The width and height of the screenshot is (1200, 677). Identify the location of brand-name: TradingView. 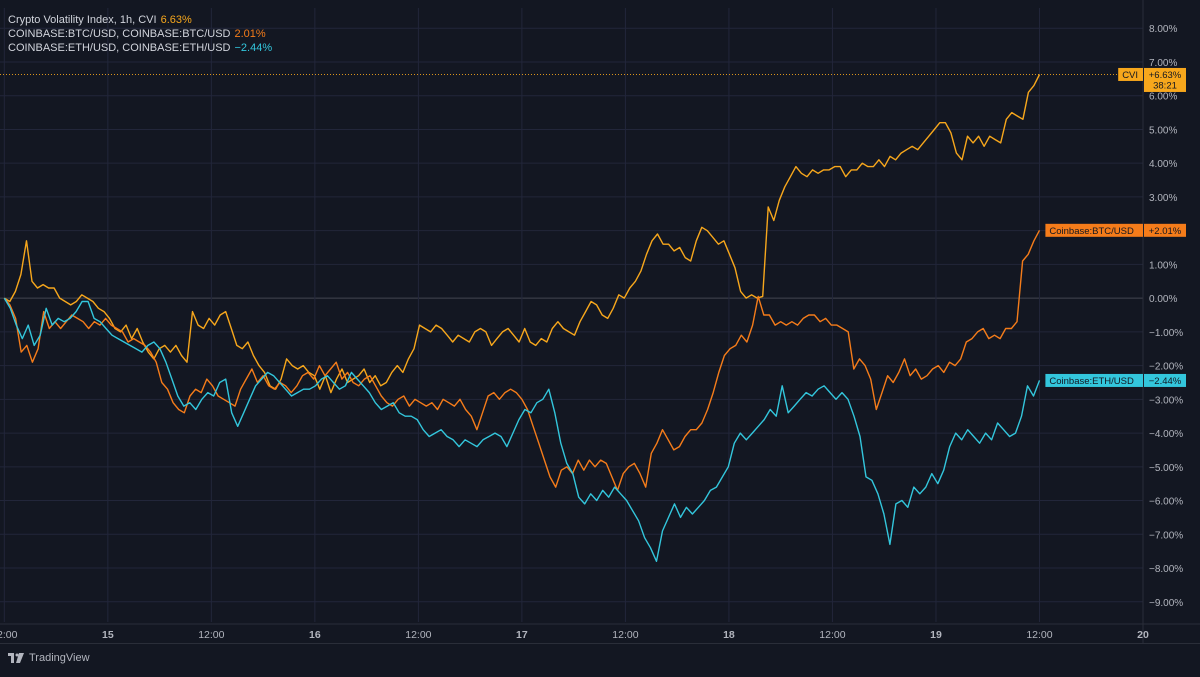
(59, 658).